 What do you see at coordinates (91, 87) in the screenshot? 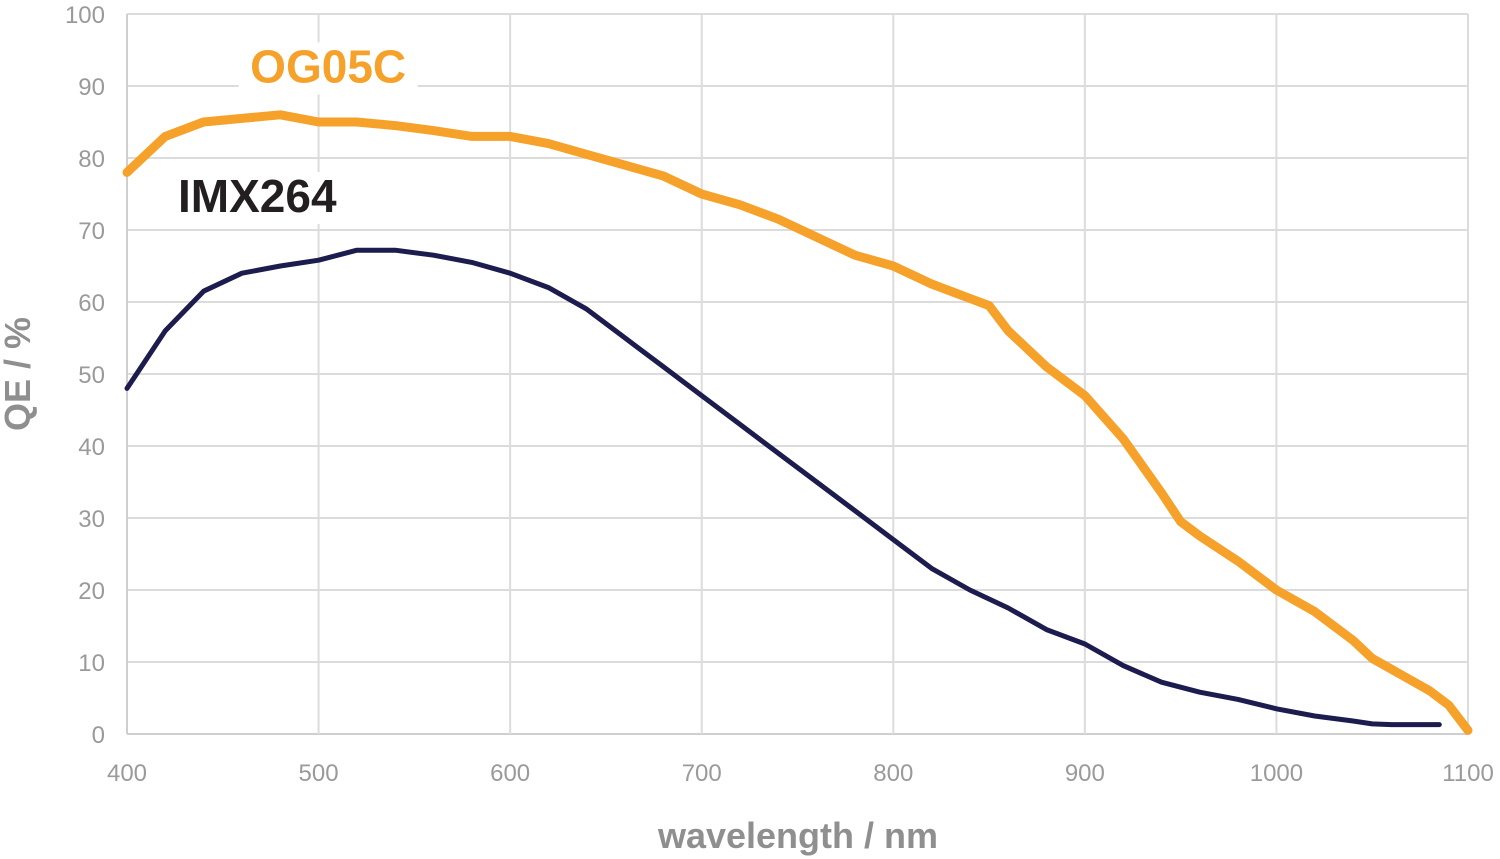
I see `y-tick-label: 90` at bounding box center [91, 87].